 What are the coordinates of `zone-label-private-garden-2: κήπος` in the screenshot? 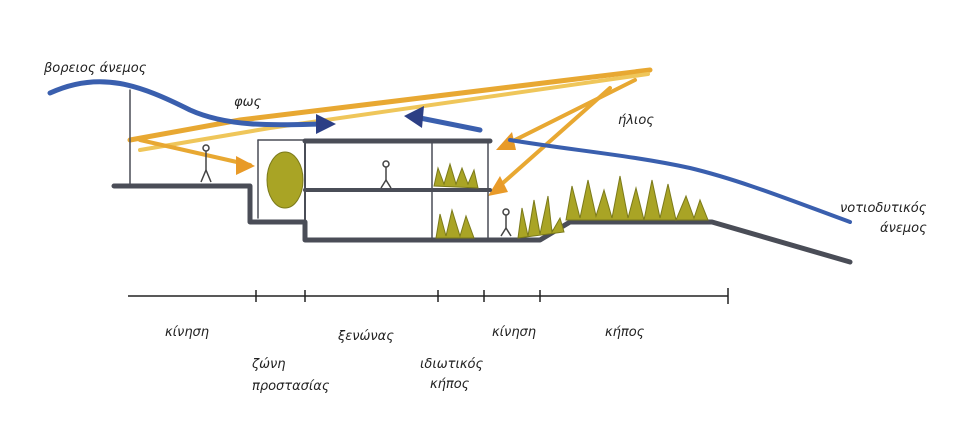 It's located at (450, 384).